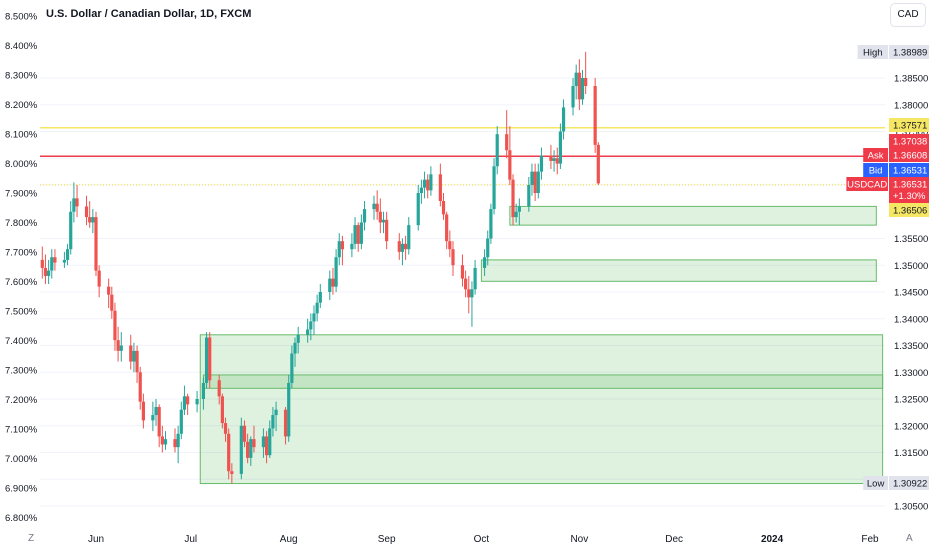  Describe the element at coordinates (21, 312) in the screenshot. I see `left-axis-tick: 7.500%` at that location.